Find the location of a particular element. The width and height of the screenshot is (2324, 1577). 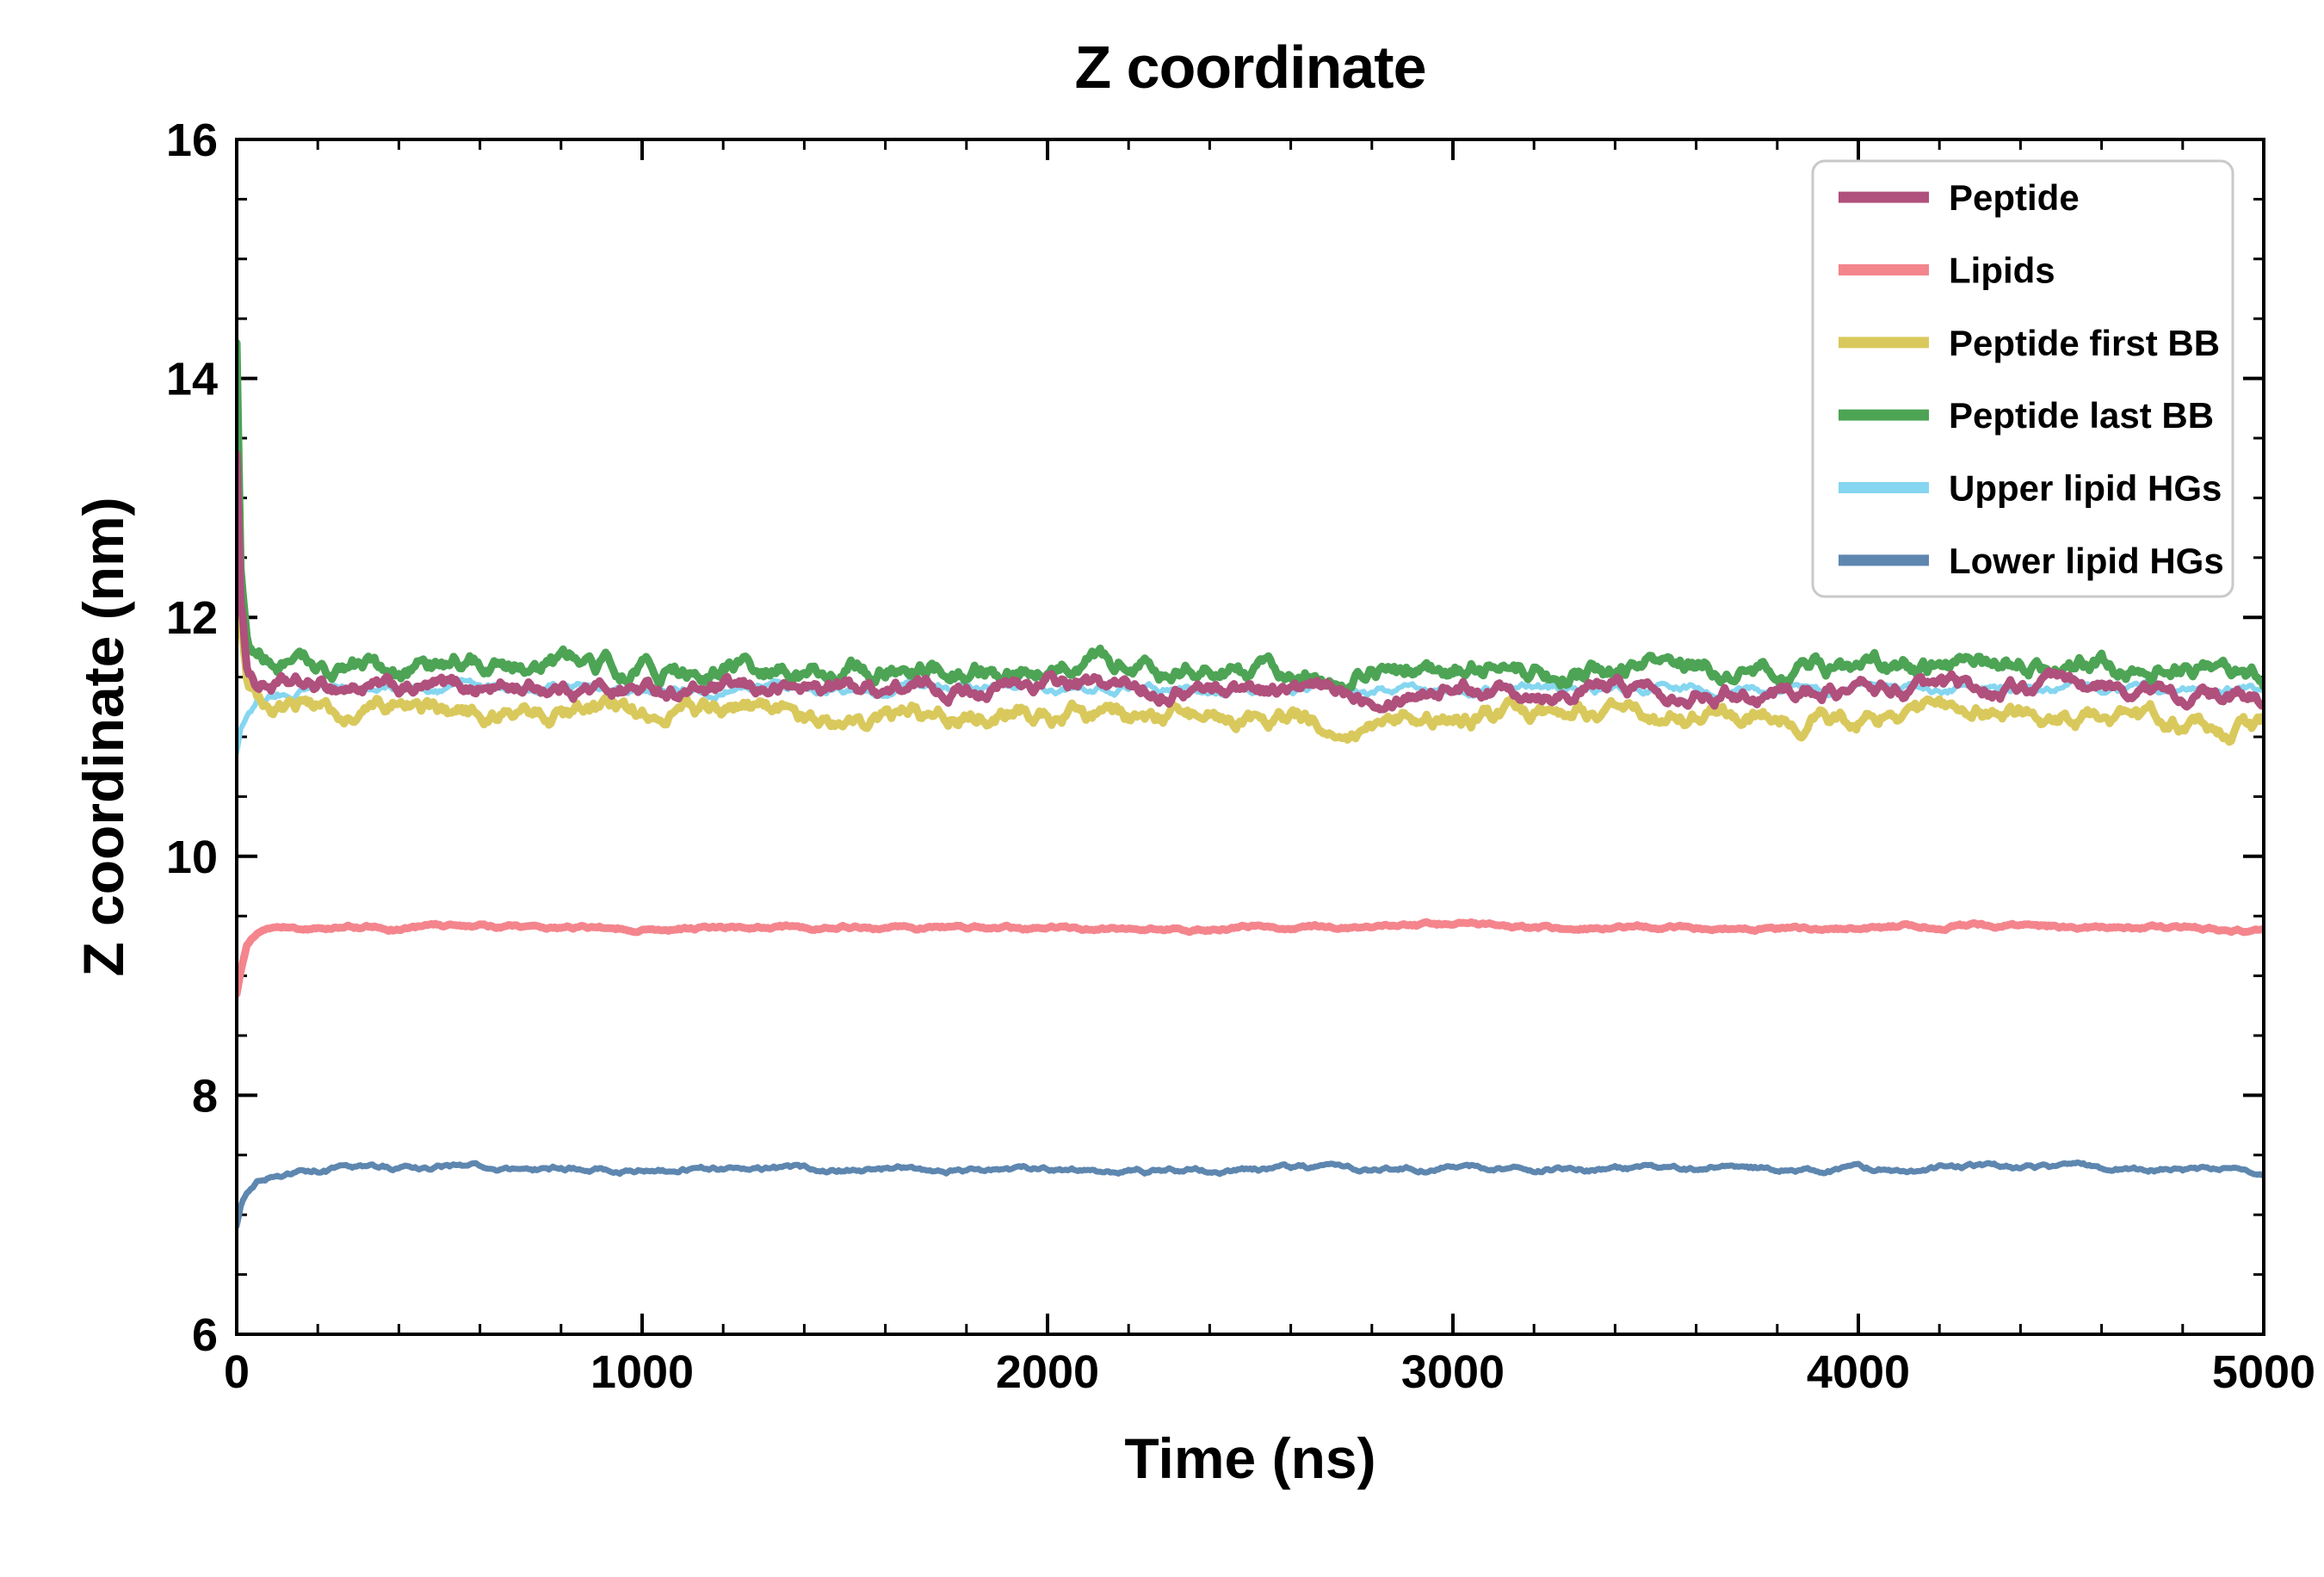

y-tick-label: 14 is located at coordinates (192, 379).